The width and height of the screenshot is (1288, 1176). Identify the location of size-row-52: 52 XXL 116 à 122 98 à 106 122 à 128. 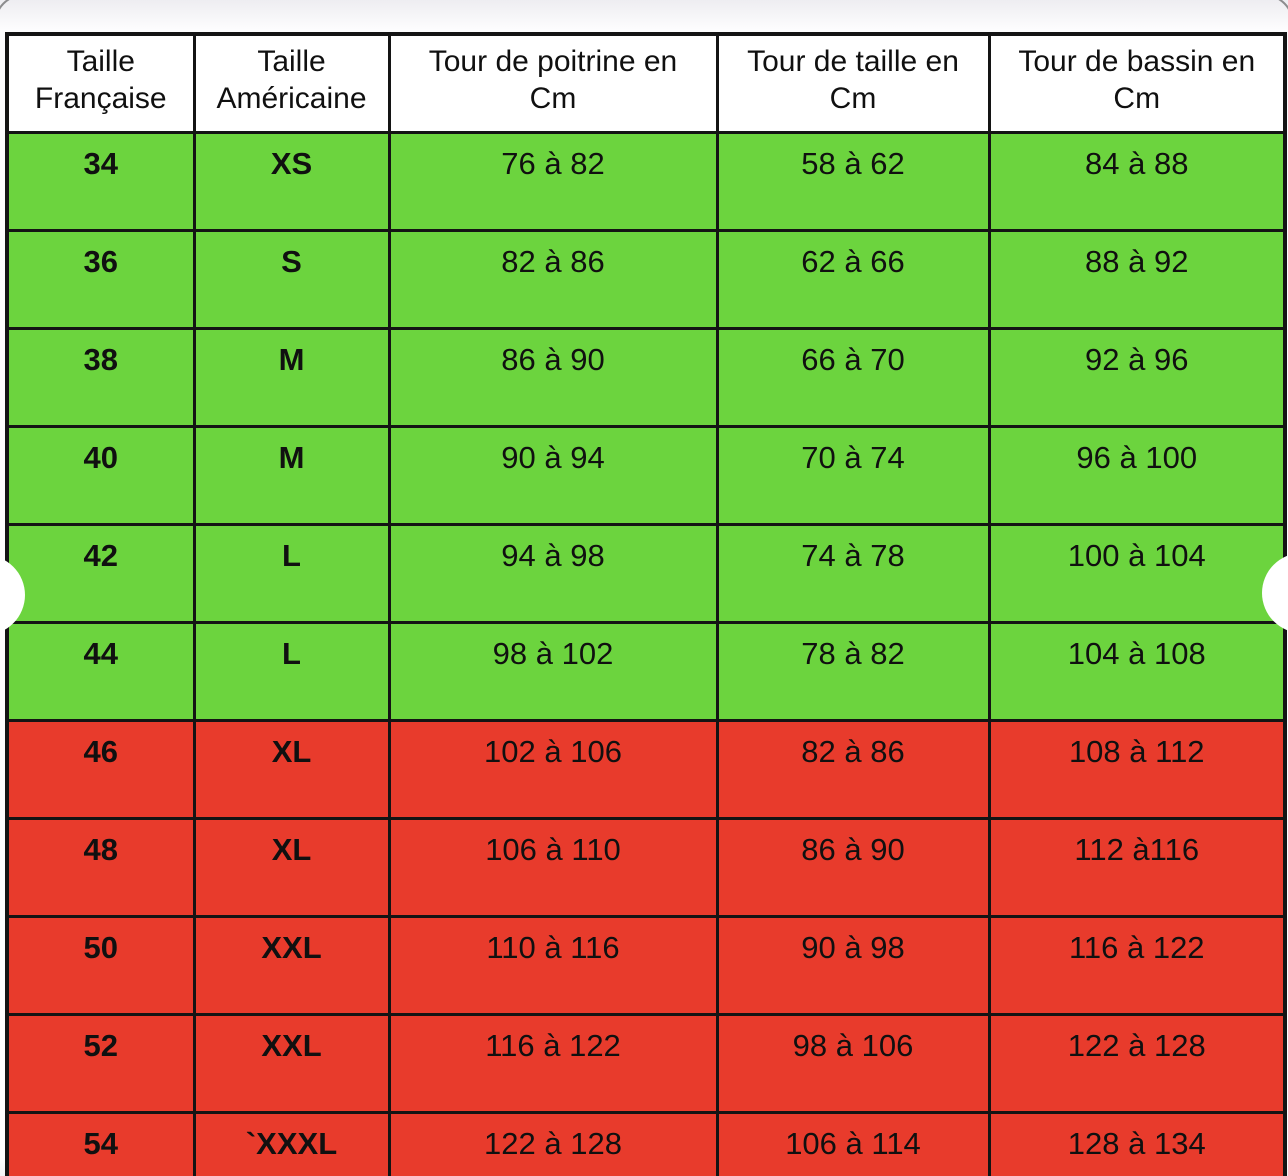
(646, 1063).